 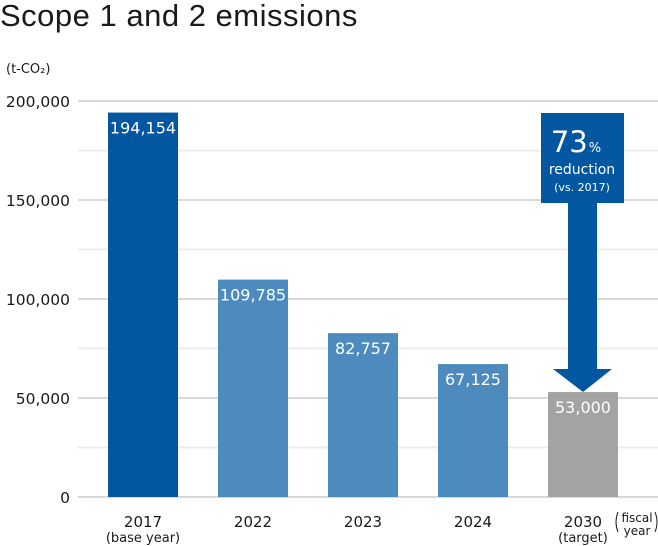 What do you see at coordinates (143, 305) in the screenshot?
I see `bar-2017` at bounding box center [143, 305].